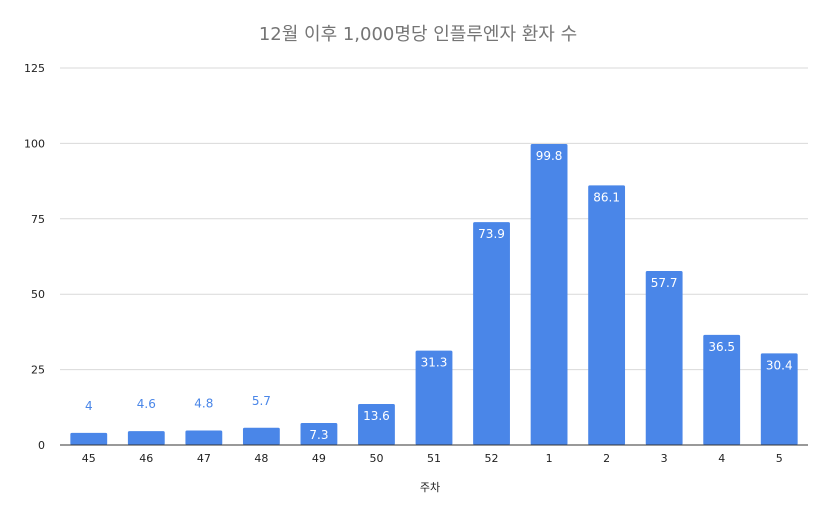 Image resolution: width=835 pixels, height=517 pixels. I want to click on x-axis-label: 주차, so click(430, 487).